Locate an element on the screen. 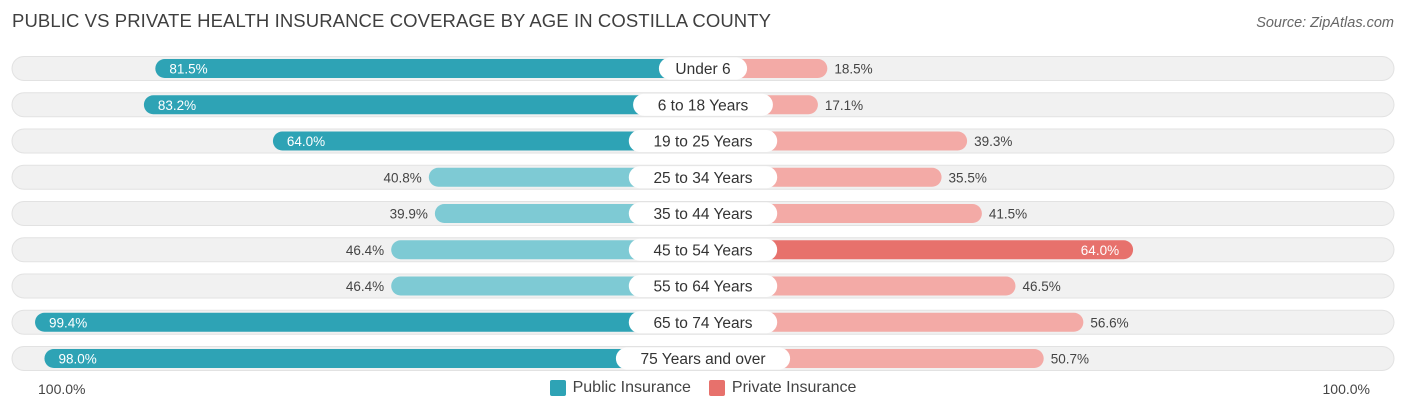 The width and height of the screenshot is (1406, 414). private-value-label: 41.5% is located at coordinates (1008, 214).